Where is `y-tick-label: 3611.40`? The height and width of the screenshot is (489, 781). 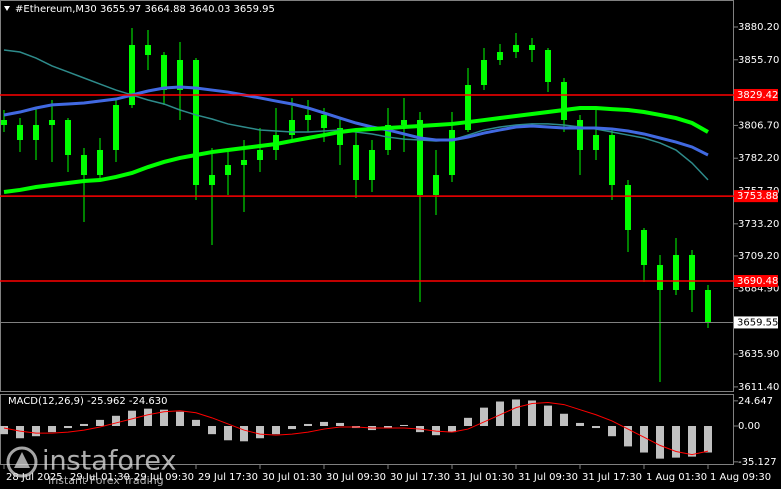 y-tick-label: 3611.40 is located at coordinates (758, 387).